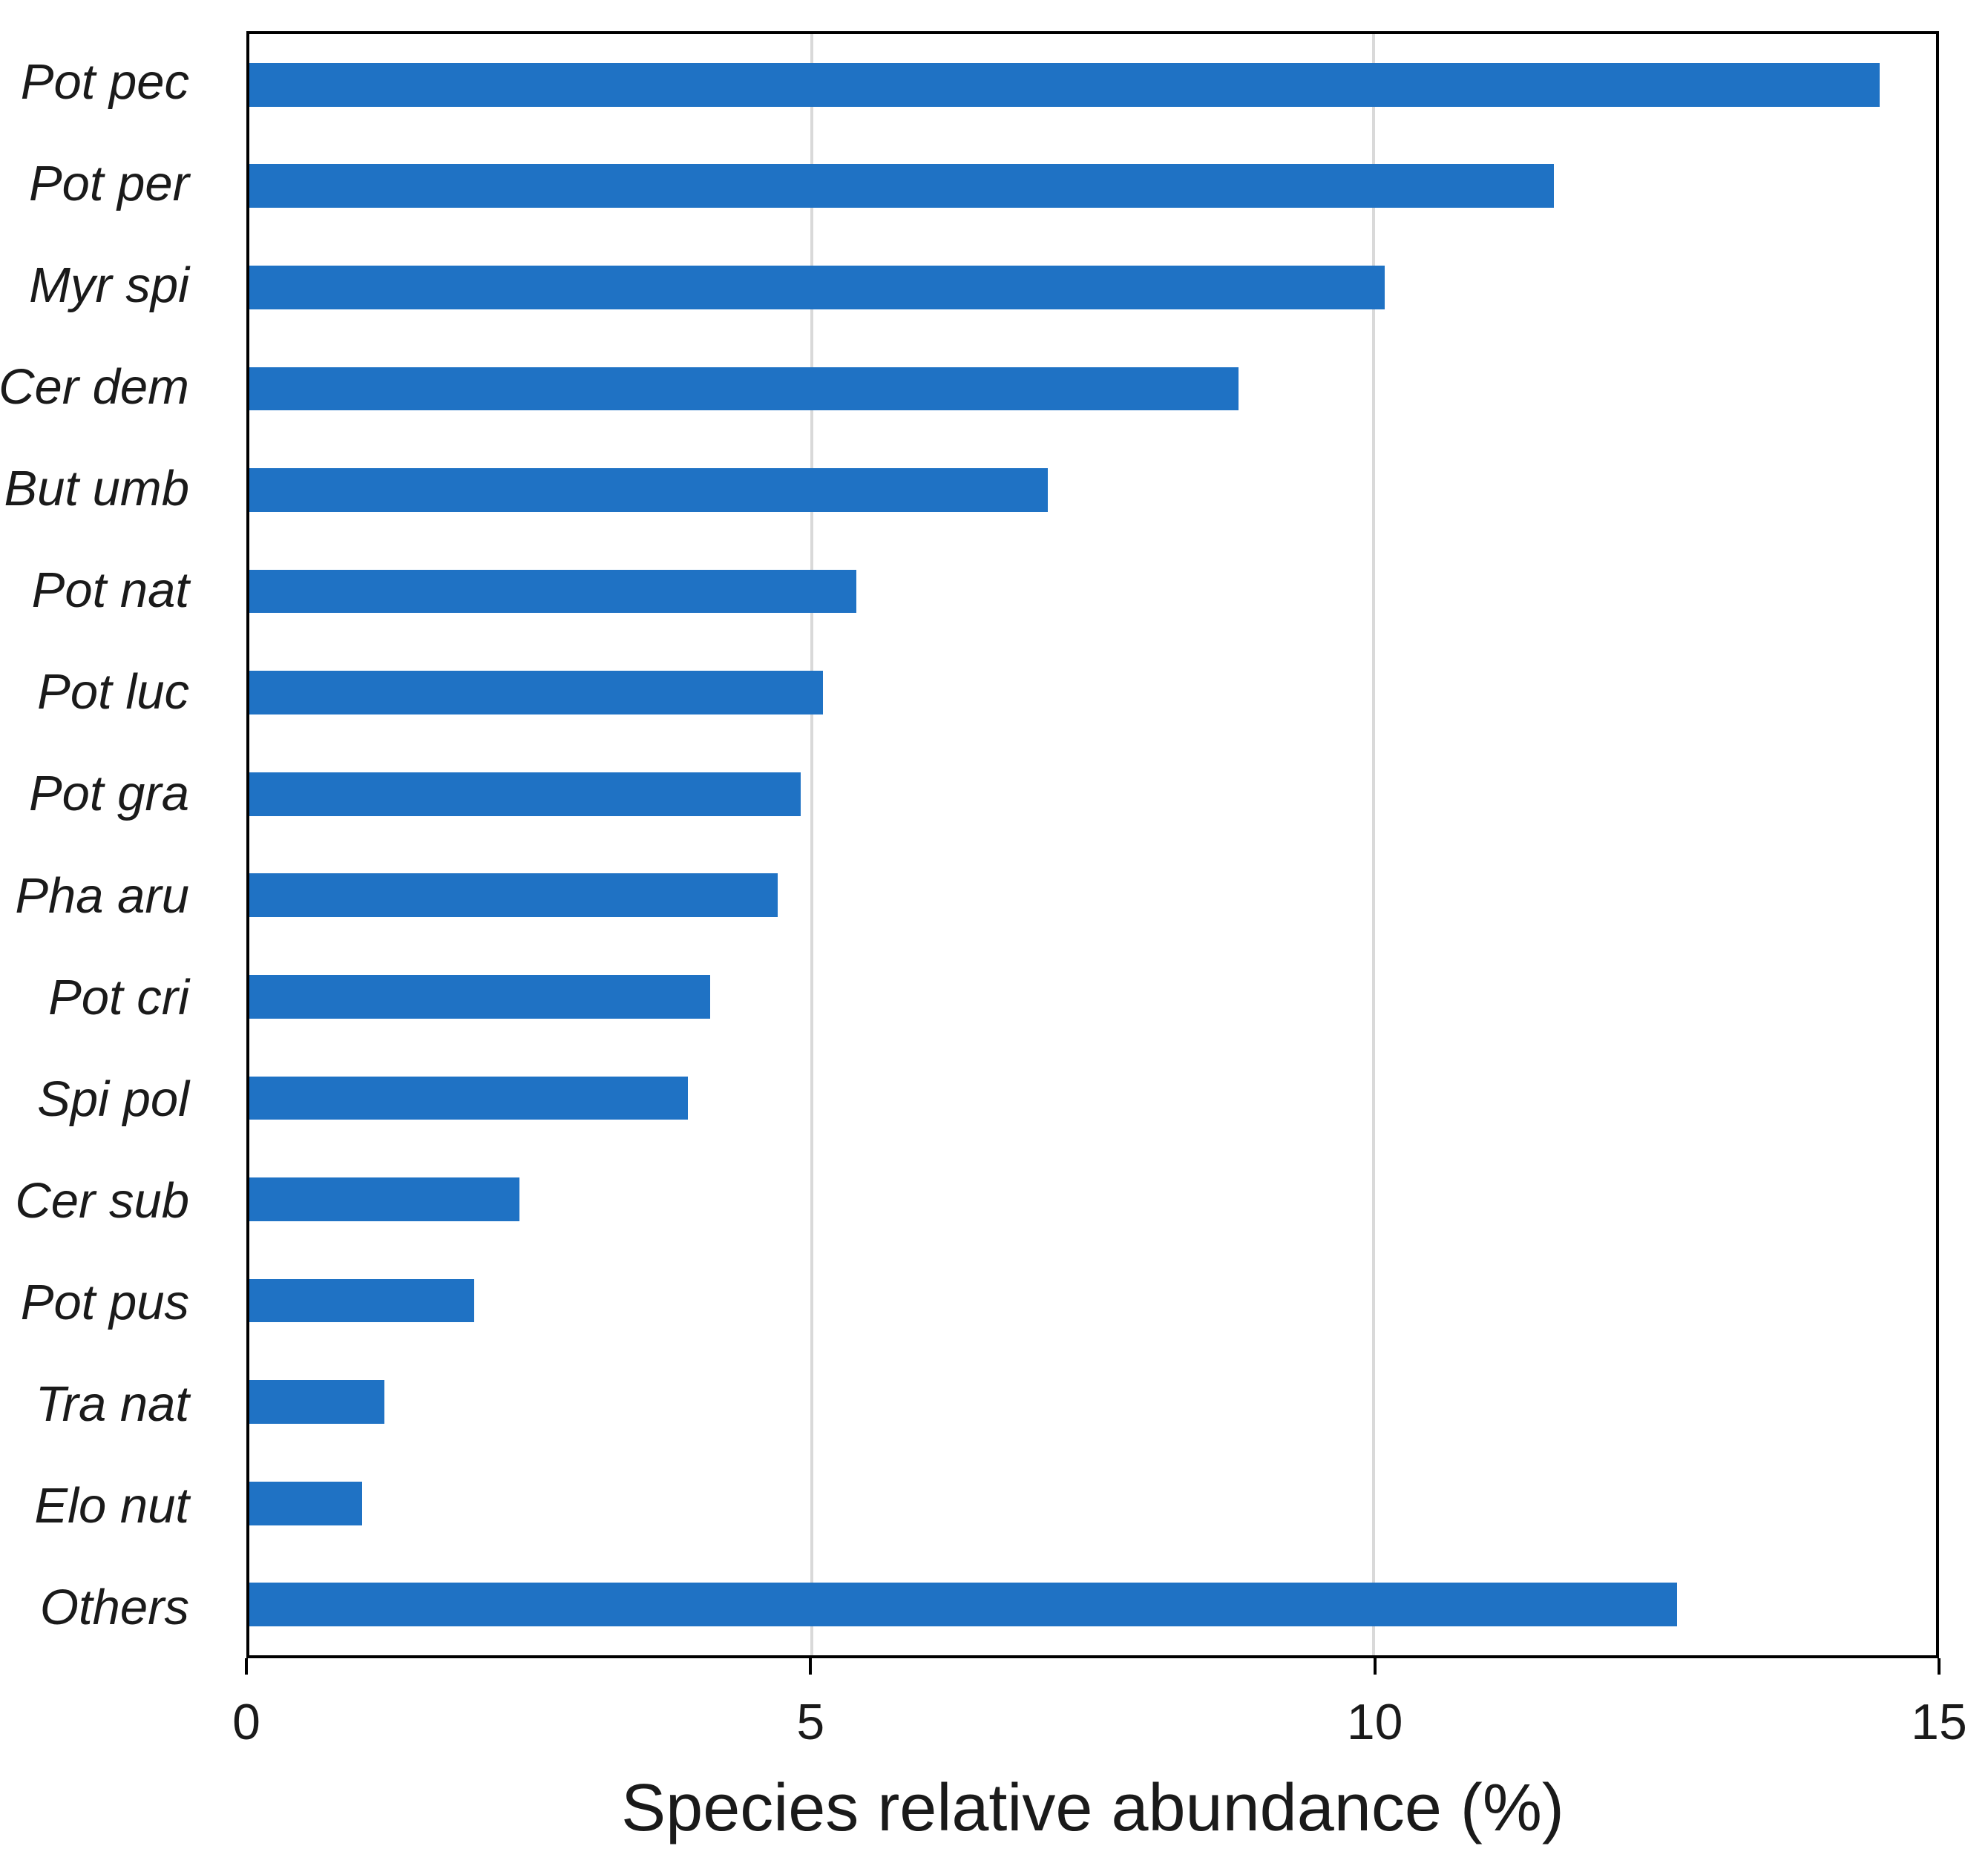 The height and width of the screenshot is (1866, 1988). I want to click on category-label: Myr spi, so click(109, 285).